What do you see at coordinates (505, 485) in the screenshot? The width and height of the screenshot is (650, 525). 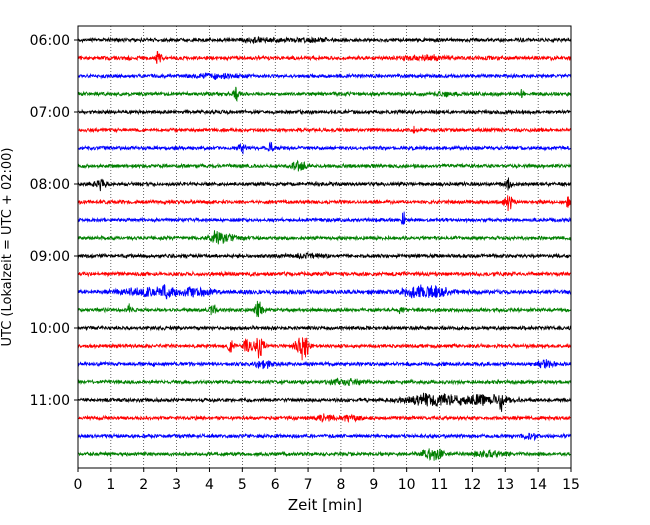 I see `x-tick-label: 13` at bounding box center [505, 485].